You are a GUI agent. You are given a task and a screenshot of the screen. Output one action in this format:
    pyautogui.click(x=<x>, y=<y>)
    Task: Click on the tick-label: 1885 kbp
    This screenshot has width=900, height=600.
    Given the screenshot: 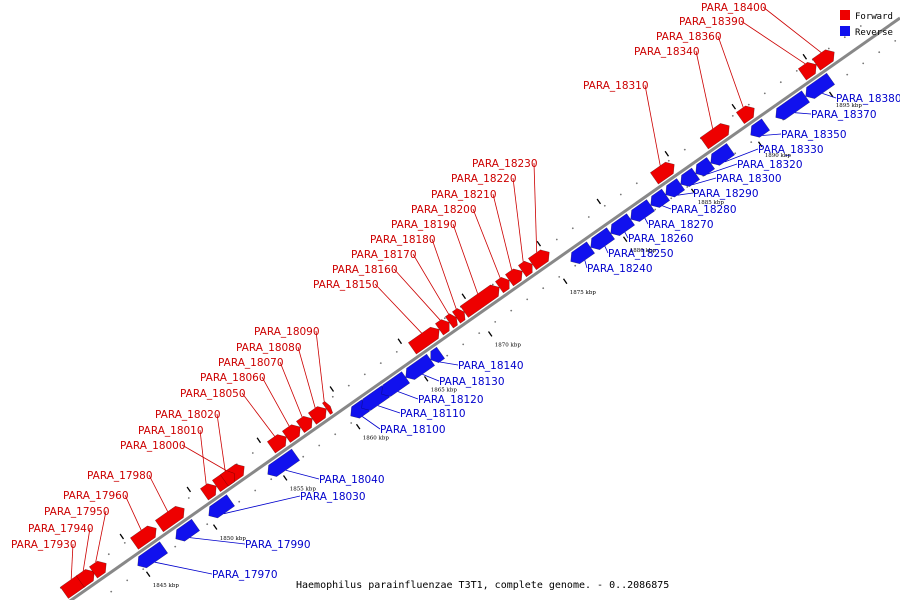 What is the action you would take?
    pyautogui.click(x=711, y=203)
    